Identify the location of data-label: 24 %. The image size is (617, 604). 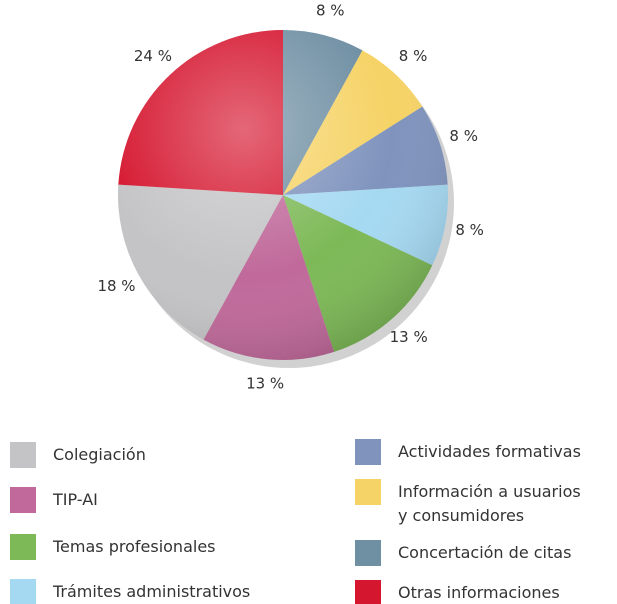
(153, 56).